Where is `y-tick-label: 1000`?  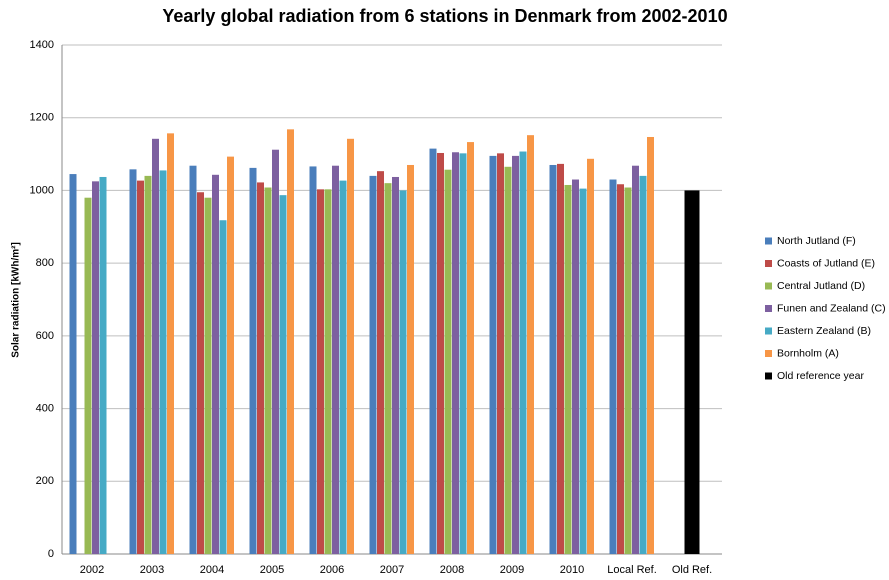 y-tick-label: 1000 is located at coordinates (42, 190).